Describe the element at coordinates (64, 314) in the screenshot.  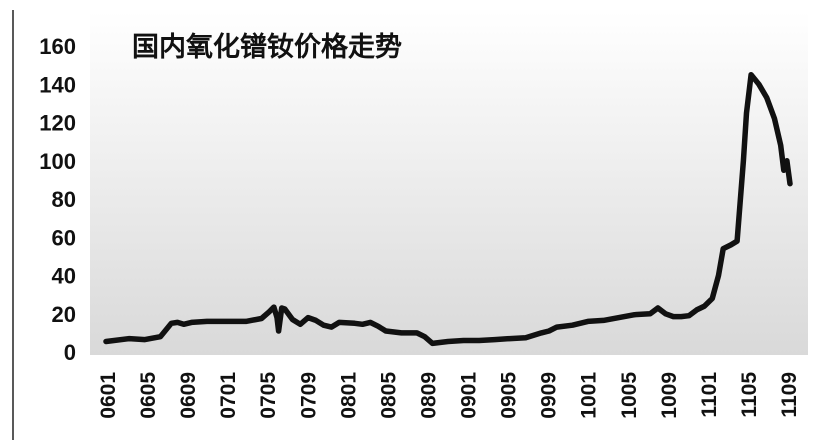
I see `y-tick-label: 20` at that location.